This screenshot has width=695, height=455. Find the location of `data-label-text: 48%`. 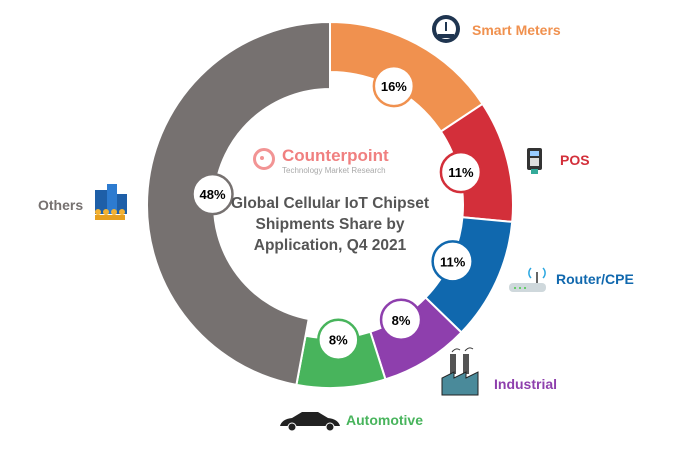

data-label-text: 48% is located at coordinates (212, 194).